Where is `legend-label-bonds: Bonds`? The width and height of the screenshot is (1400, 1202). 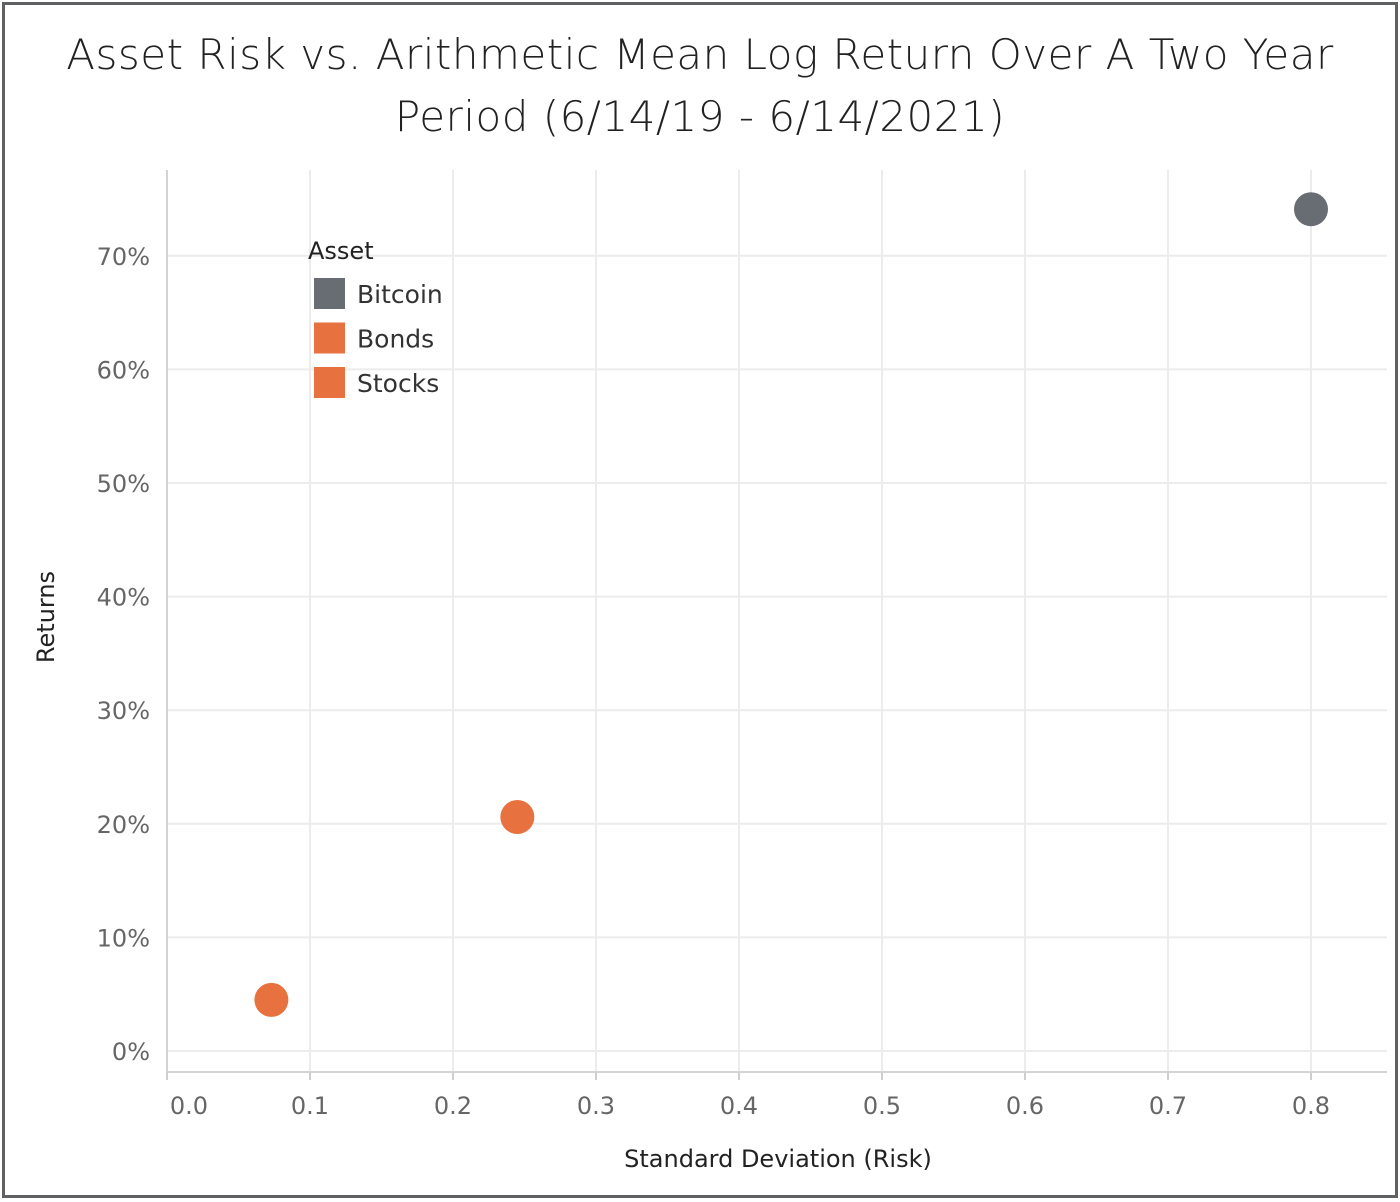
legend-label-bonds: Bonds is located at coordinates (395, 339).